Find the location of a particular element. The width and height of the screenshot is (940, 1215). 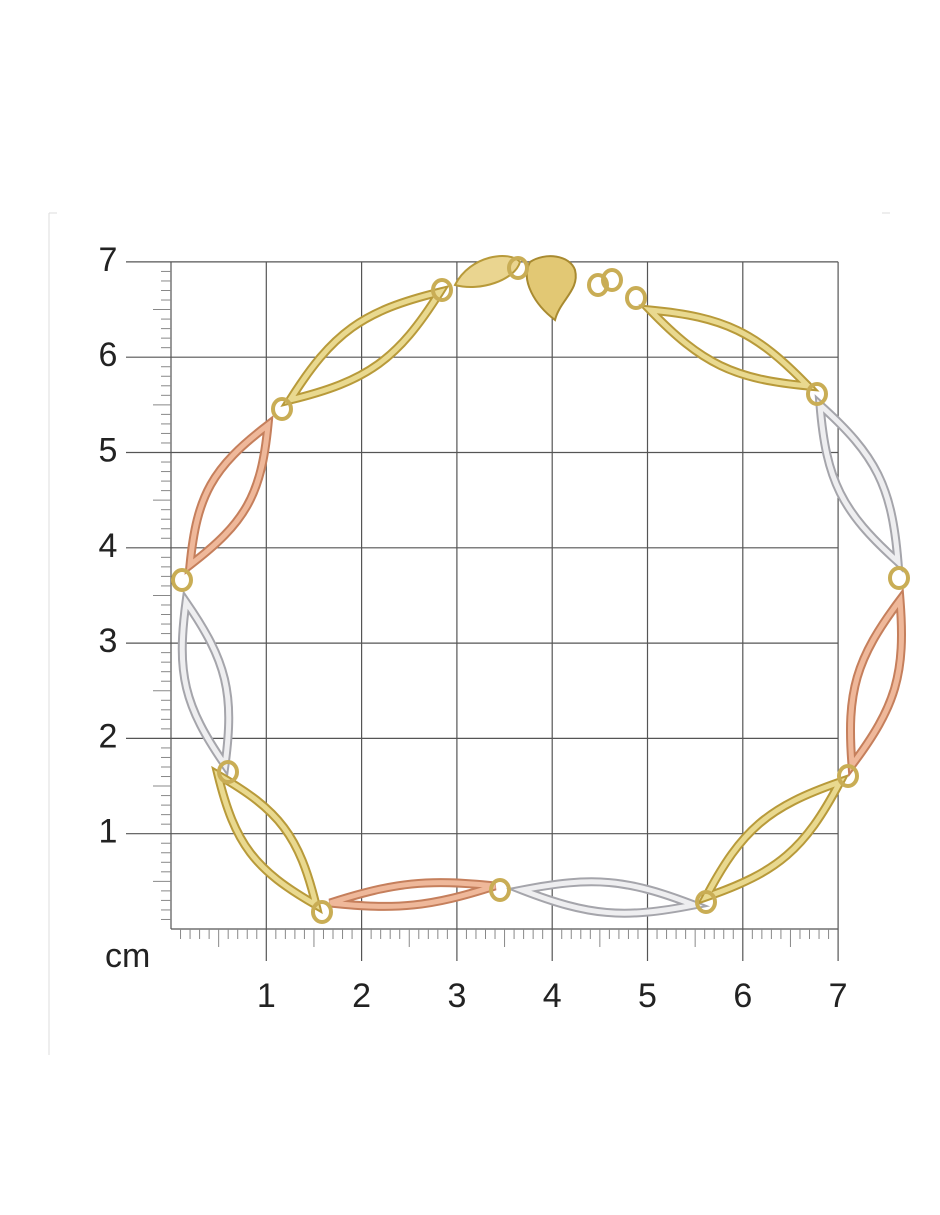

y-tick-label: 6 is located at coordinates (108, 355).